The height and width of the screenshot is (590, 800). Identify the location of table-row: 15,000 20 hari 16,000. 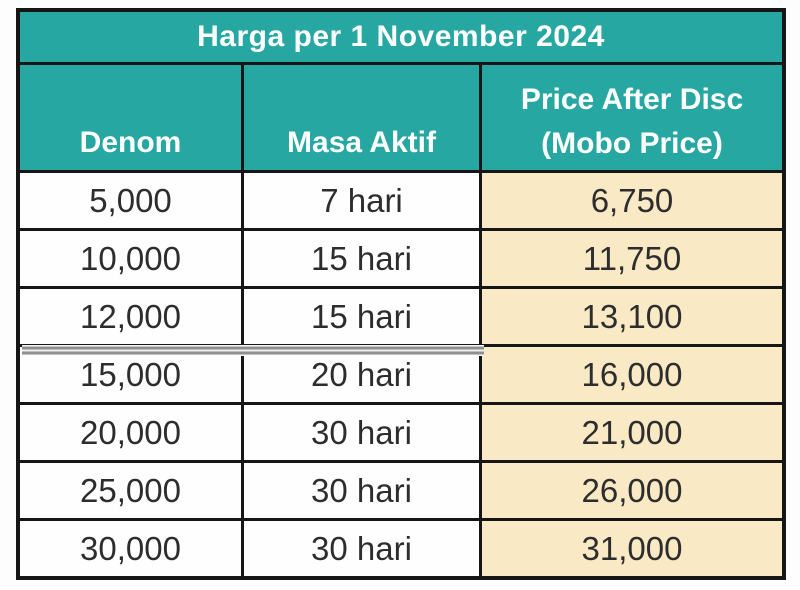
(401, 373).